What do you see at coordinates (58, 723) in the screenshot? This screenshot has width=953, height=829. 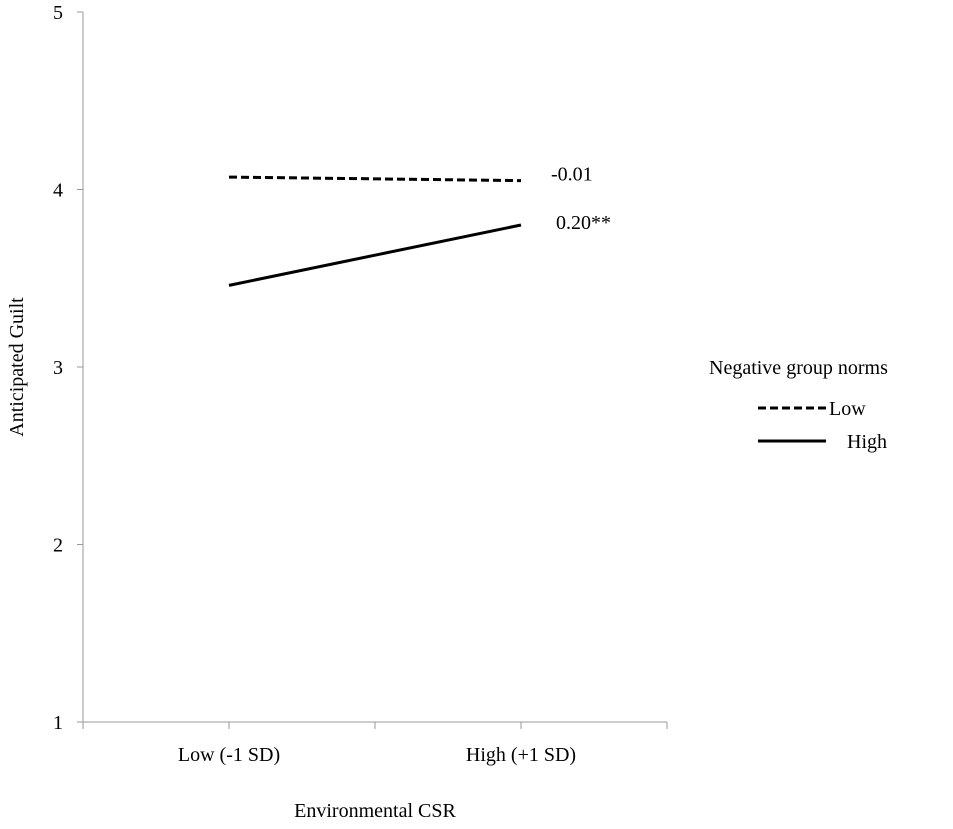 I see `y-tick-label: 1` at bounding box center [58, 723].